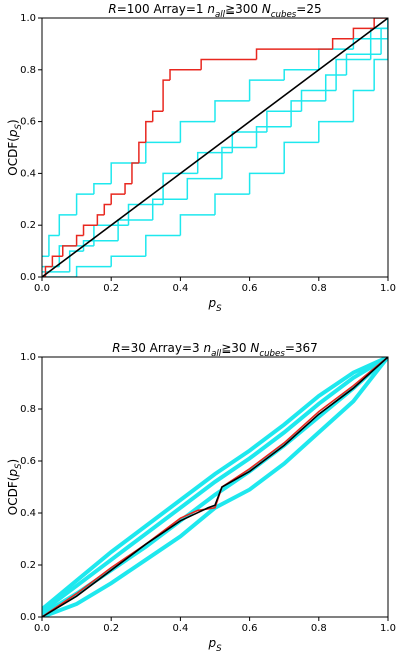 This screenshot has width=400, height=655. Describe the element at coordinates (219, 648) in the screenshot. I see `x-axis-label-part: S` at that location.